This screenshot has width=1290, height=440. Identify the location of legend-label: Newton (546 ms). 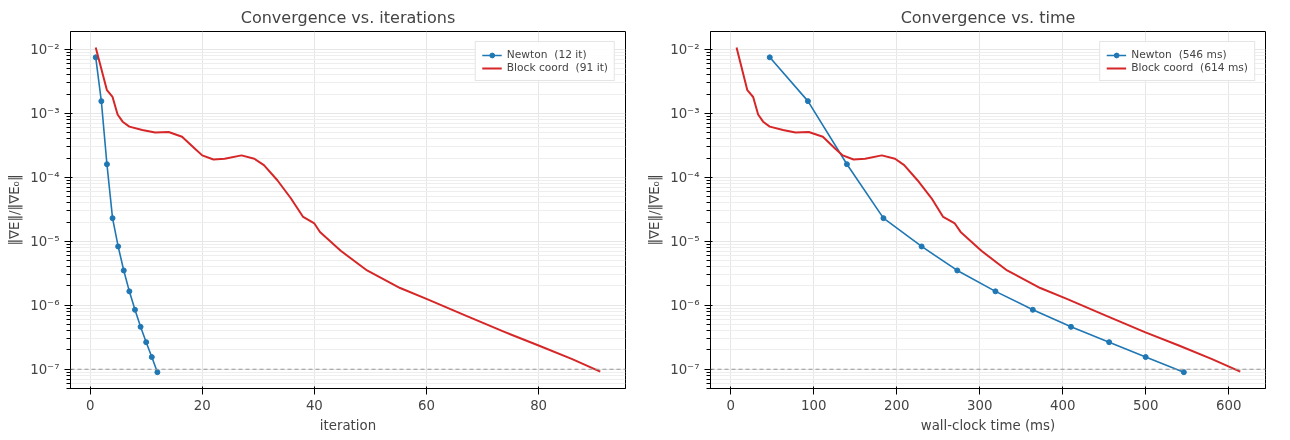
(1179, 54).